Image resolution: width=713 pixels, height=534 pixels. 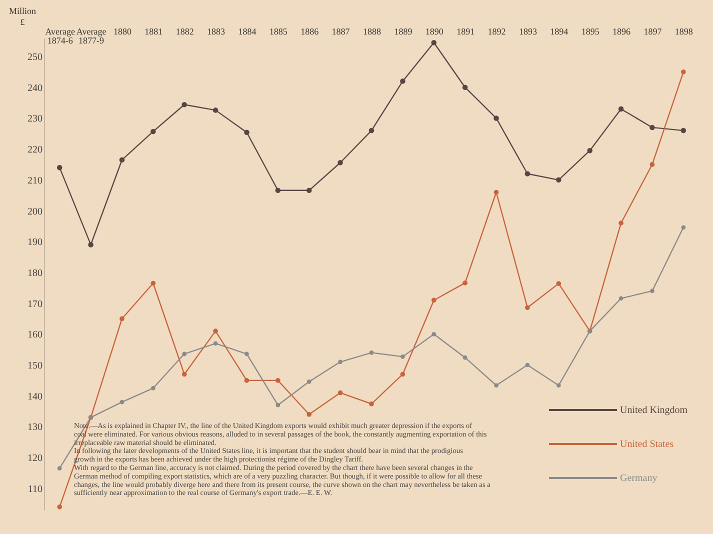 What do you see at coordinates (35, 150) in the screenshot?
I see `y-tick-label: 220` at bounding box center [35, 150].